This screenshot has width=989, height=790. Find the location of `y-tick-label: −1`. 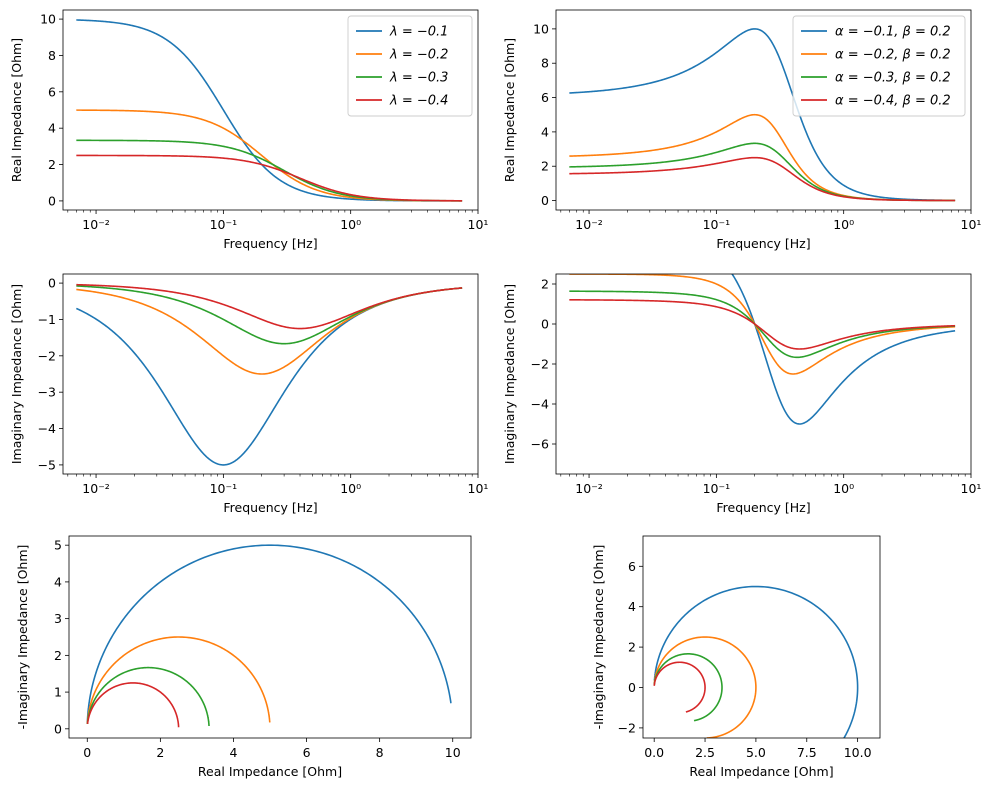

y-tick-label: −1 is located at coordinates (47, 319).